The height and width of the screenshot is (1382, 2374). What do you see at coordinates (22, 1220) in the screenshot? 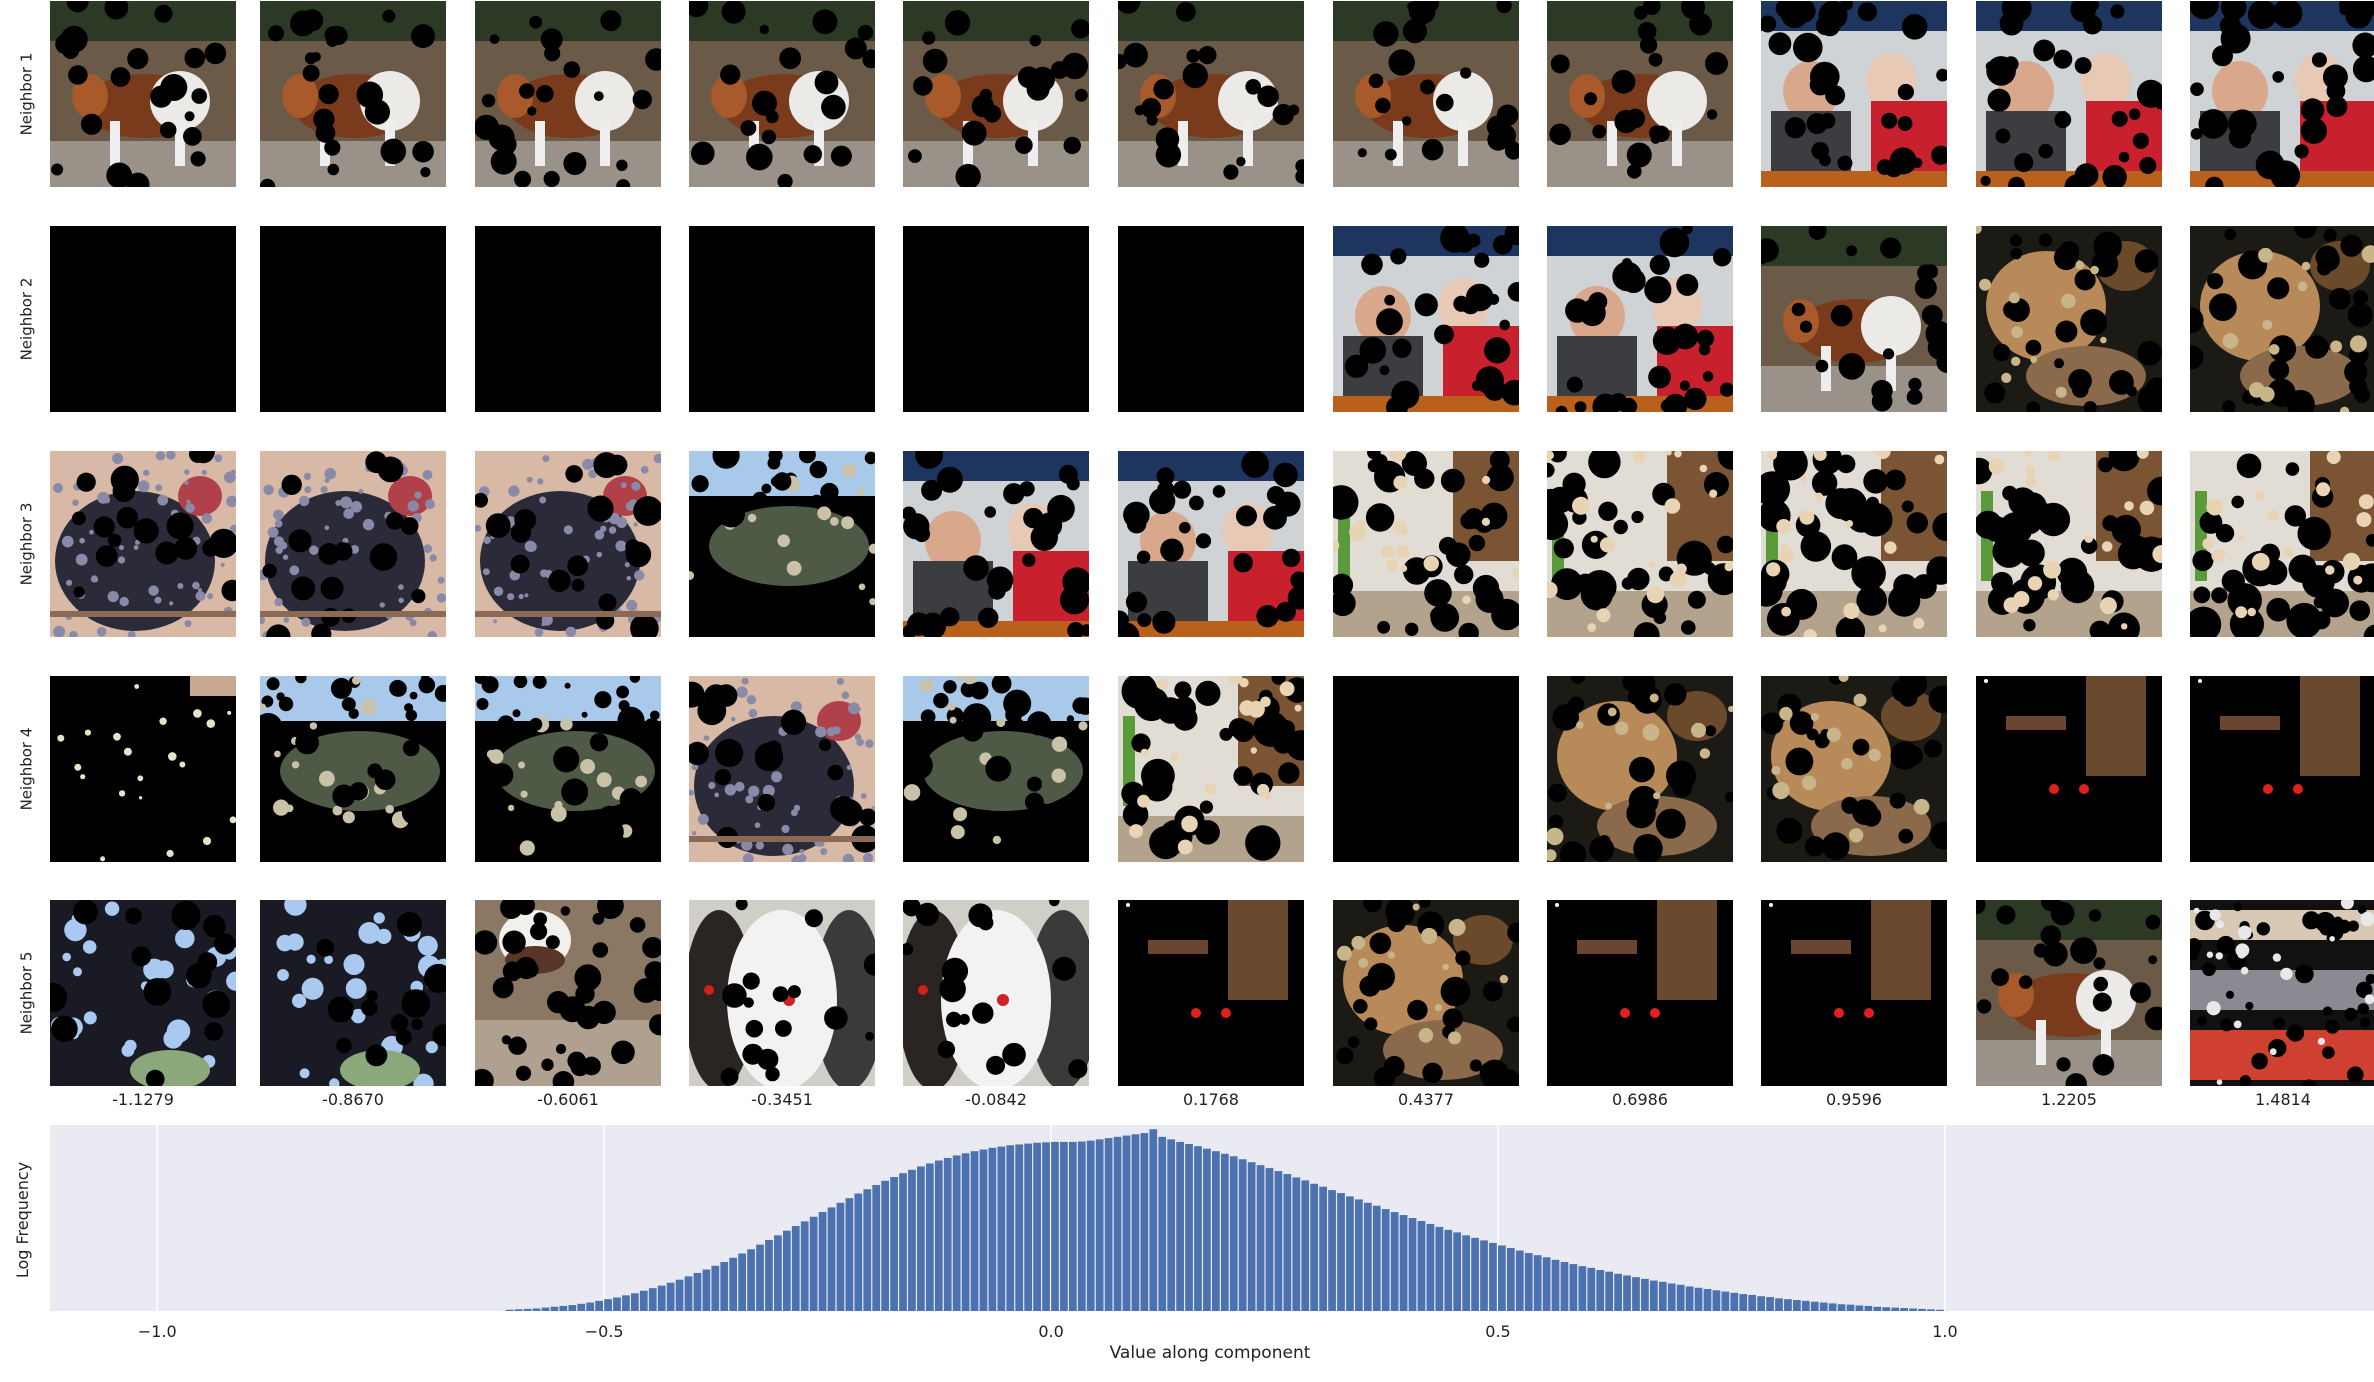
I see `y-axis-label: Log Frequency` at bounding box center [22, 1220].